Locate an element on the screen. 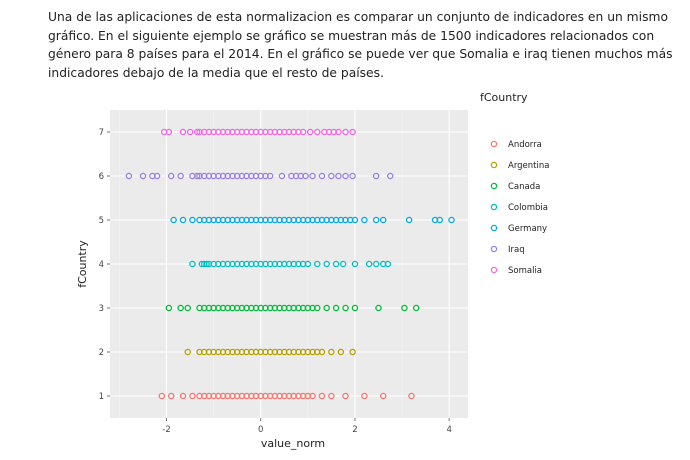  y-tick-label: 3 is located at coordinates (101, 309).